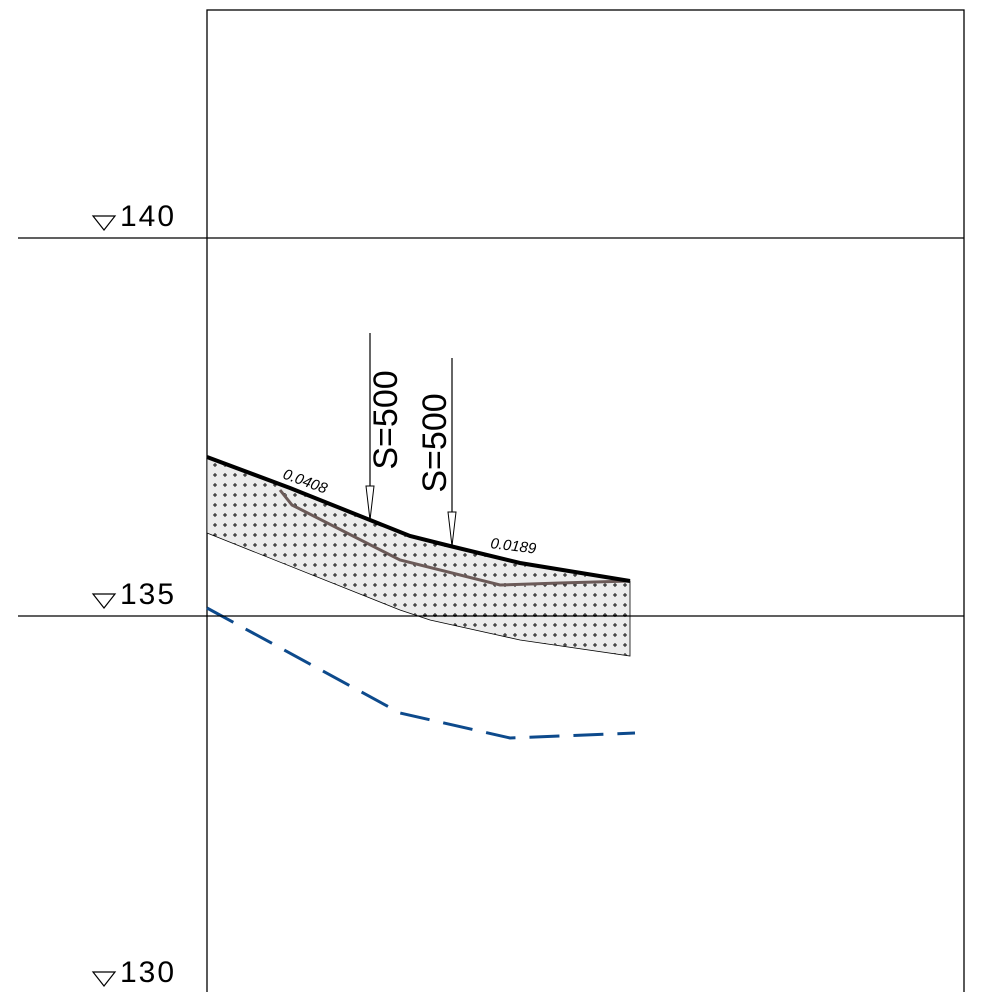  I want to click on ground-line, so click(418, 519).